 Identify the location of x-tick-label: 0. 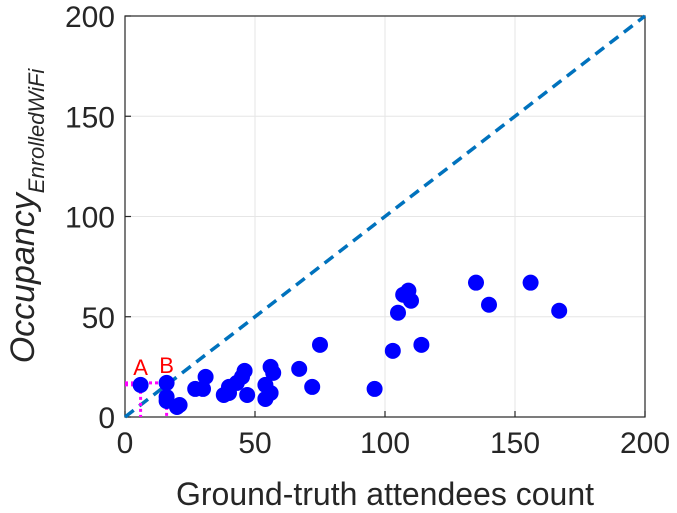
(125, 443).